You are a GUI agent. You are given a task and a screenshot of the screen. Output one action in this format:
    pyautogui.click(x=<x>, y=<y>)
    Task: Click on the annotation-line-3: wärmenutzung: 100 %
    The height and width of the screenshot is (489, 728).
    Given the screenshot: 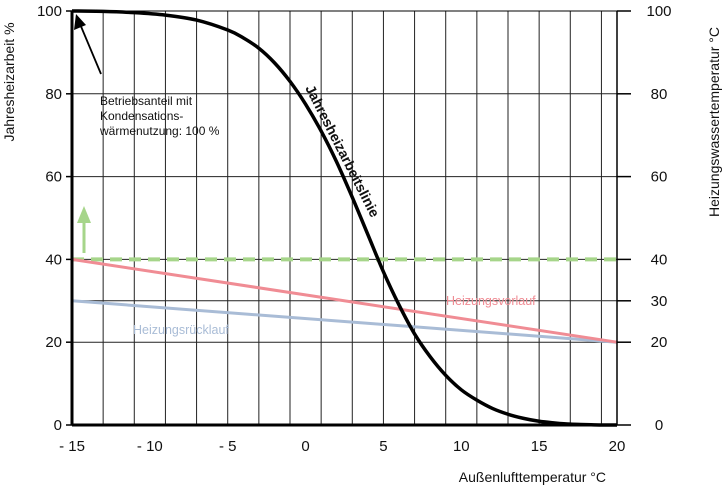 What is the action you would take?
    pyautogui.click(x=159, y=131)
    